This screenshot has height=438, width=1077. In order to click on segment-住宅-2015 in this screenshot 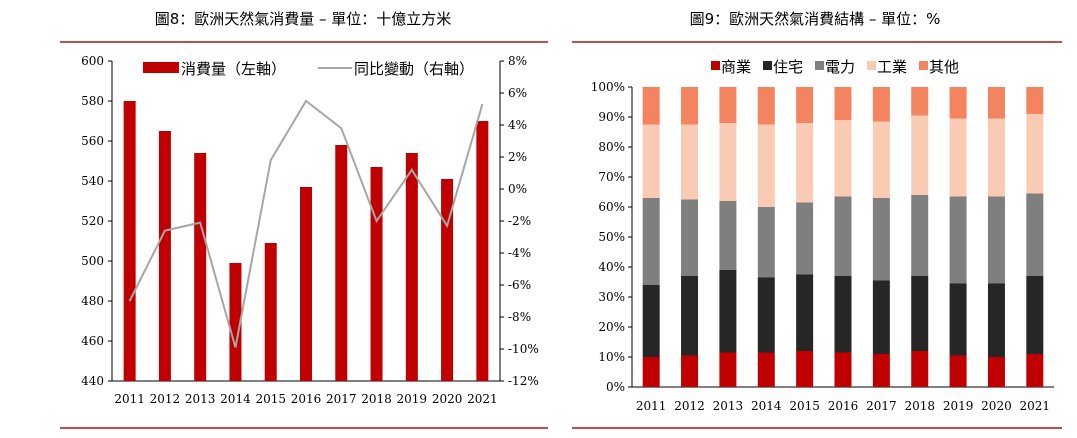, I will do `click(804, 313)`.